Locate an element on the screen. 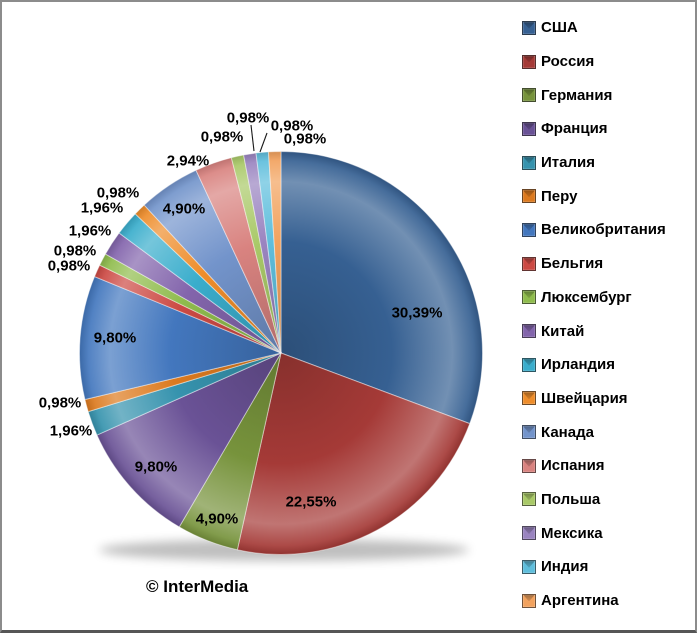 The image size is (697, 633). legend-item-label: Ирландия is located at coordinates (578, 365).